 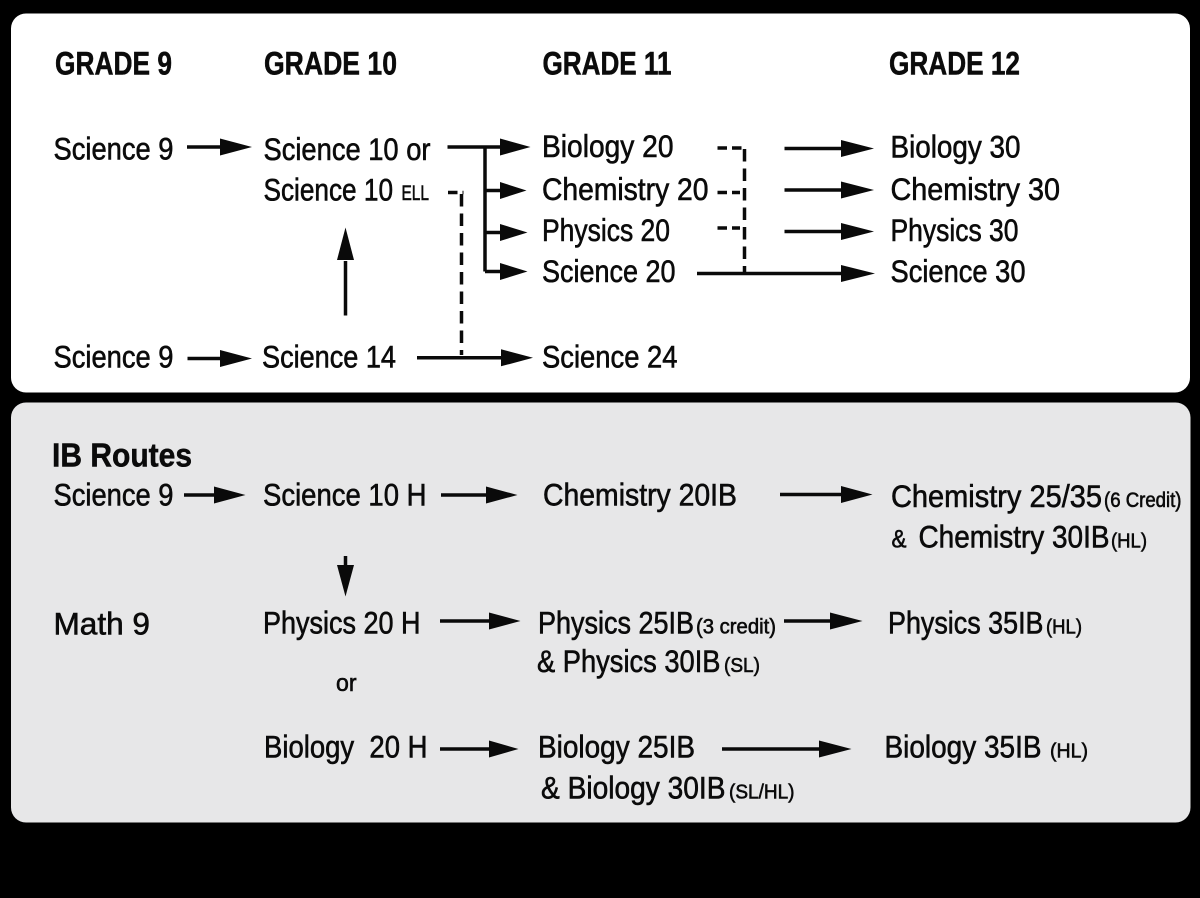 I want to click on svg-text: Science 10, so click(x=329, y=190).